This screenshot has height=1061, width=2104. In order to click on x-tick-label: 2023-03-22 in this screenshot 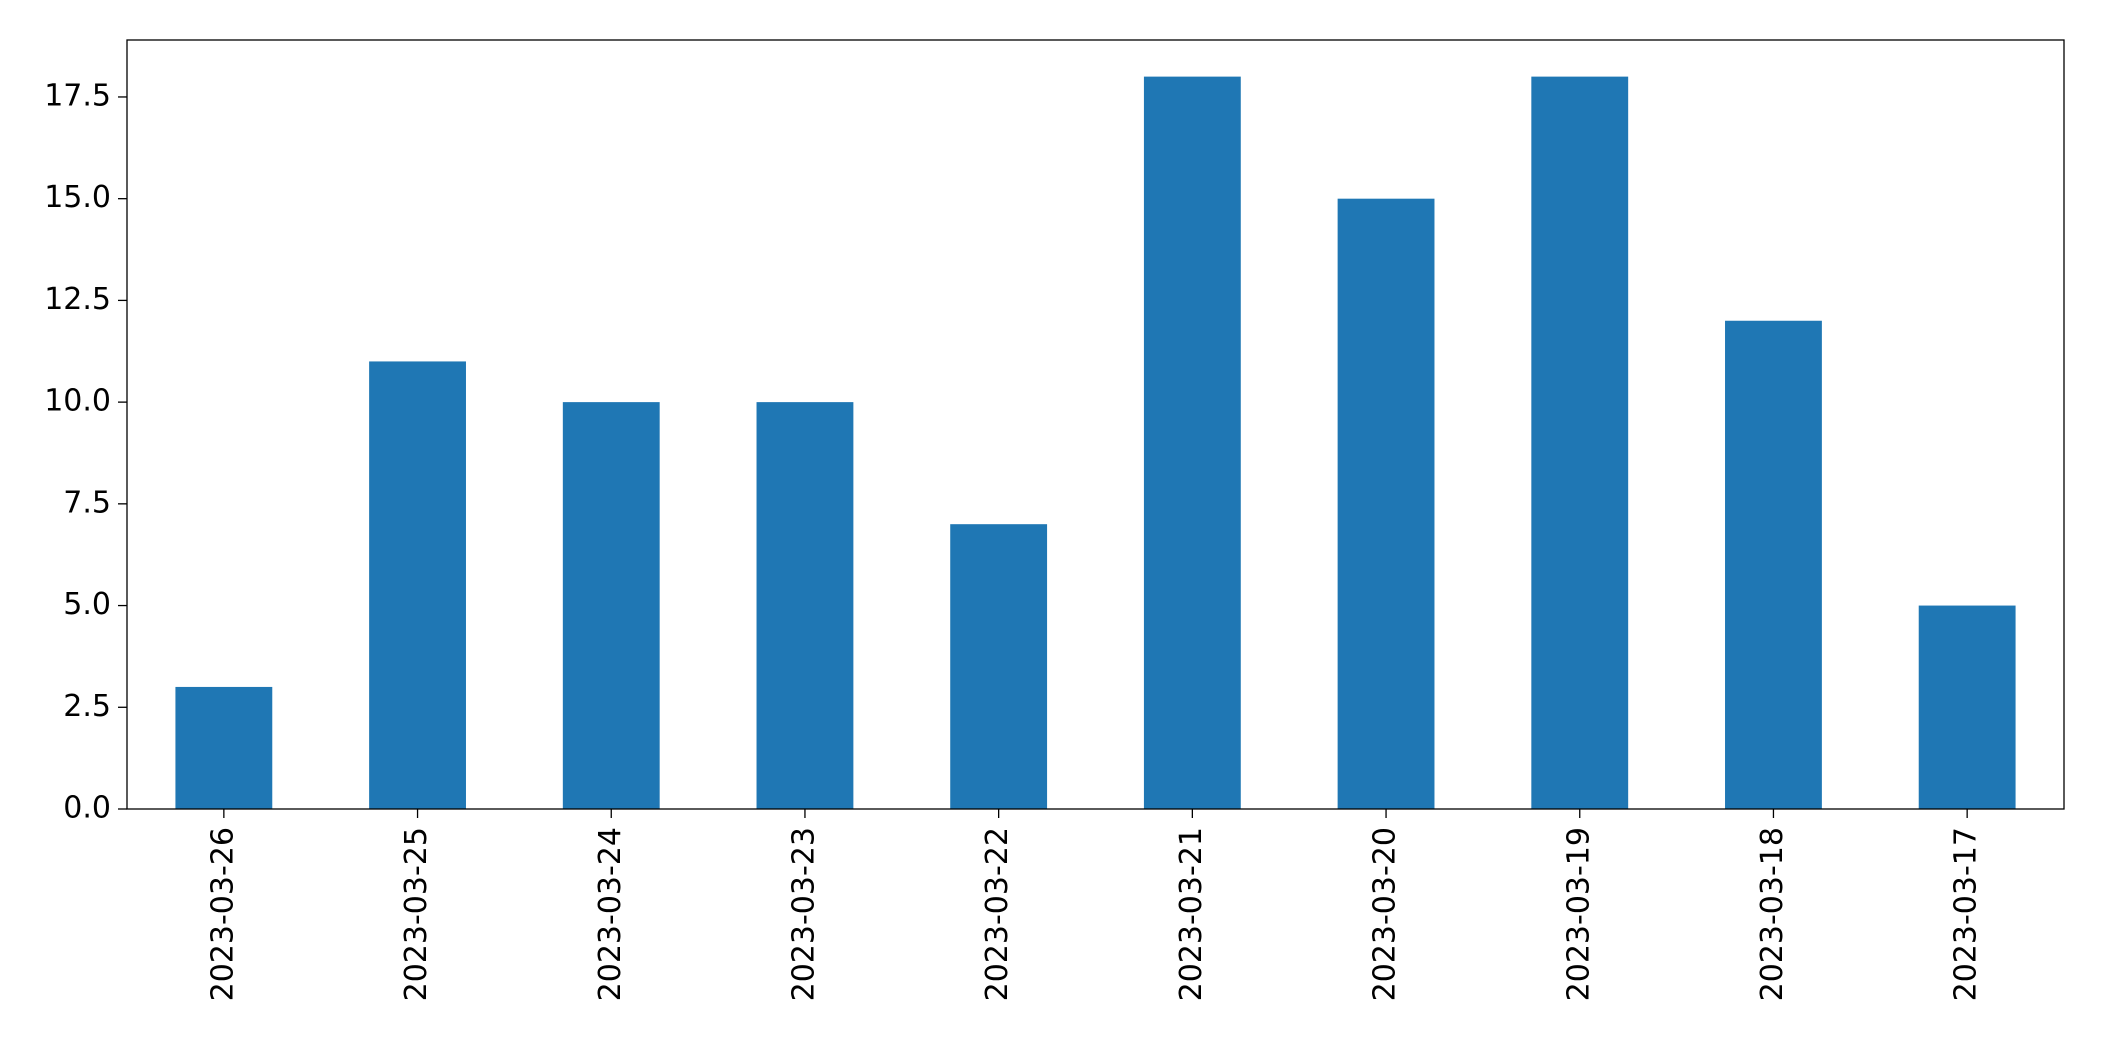, I will do `click(997, 914)`.